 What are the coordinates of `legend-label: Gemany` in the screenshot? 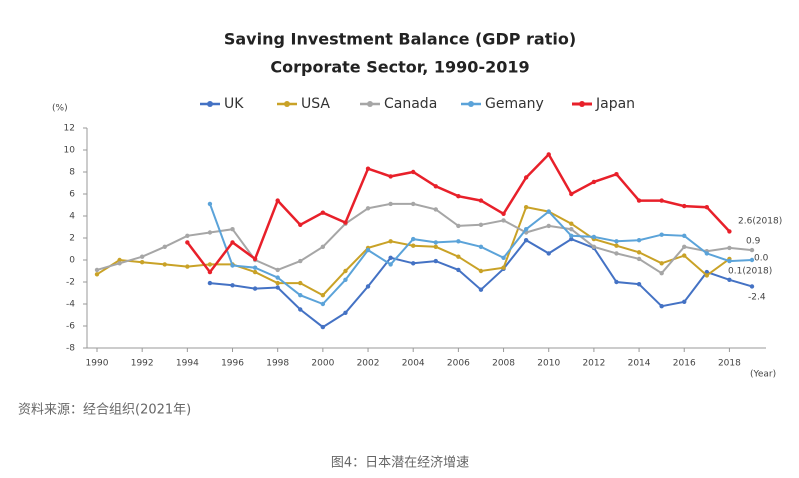 It's located at (514, 104).